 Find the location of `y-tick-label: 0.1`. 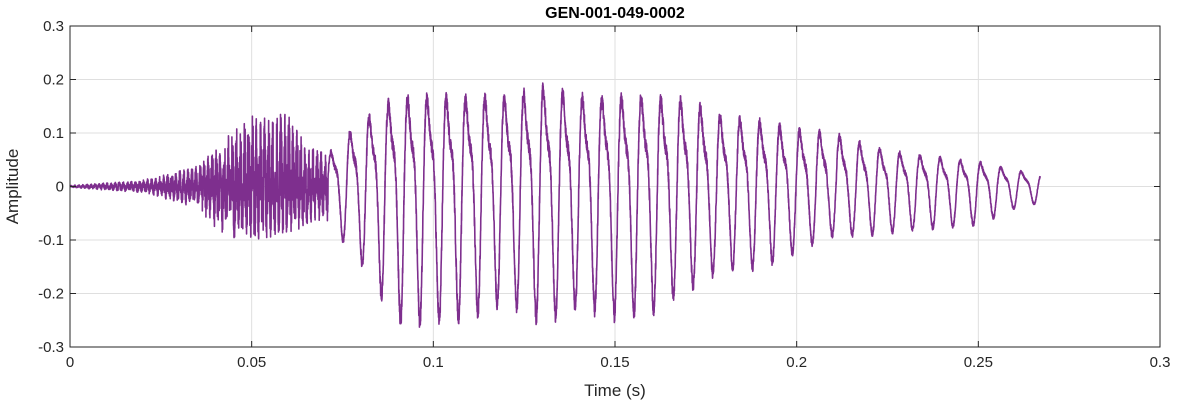

y-tick-label: 0.1 is located at coordinates (53, 133).